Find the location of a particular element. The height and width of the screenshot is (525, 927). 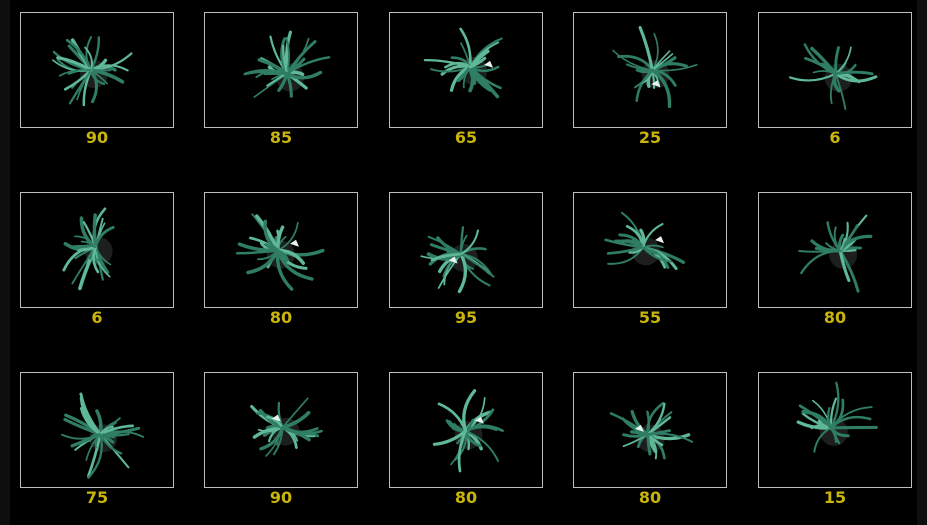

image-tile: 55 is located at coordinates (651, 253).